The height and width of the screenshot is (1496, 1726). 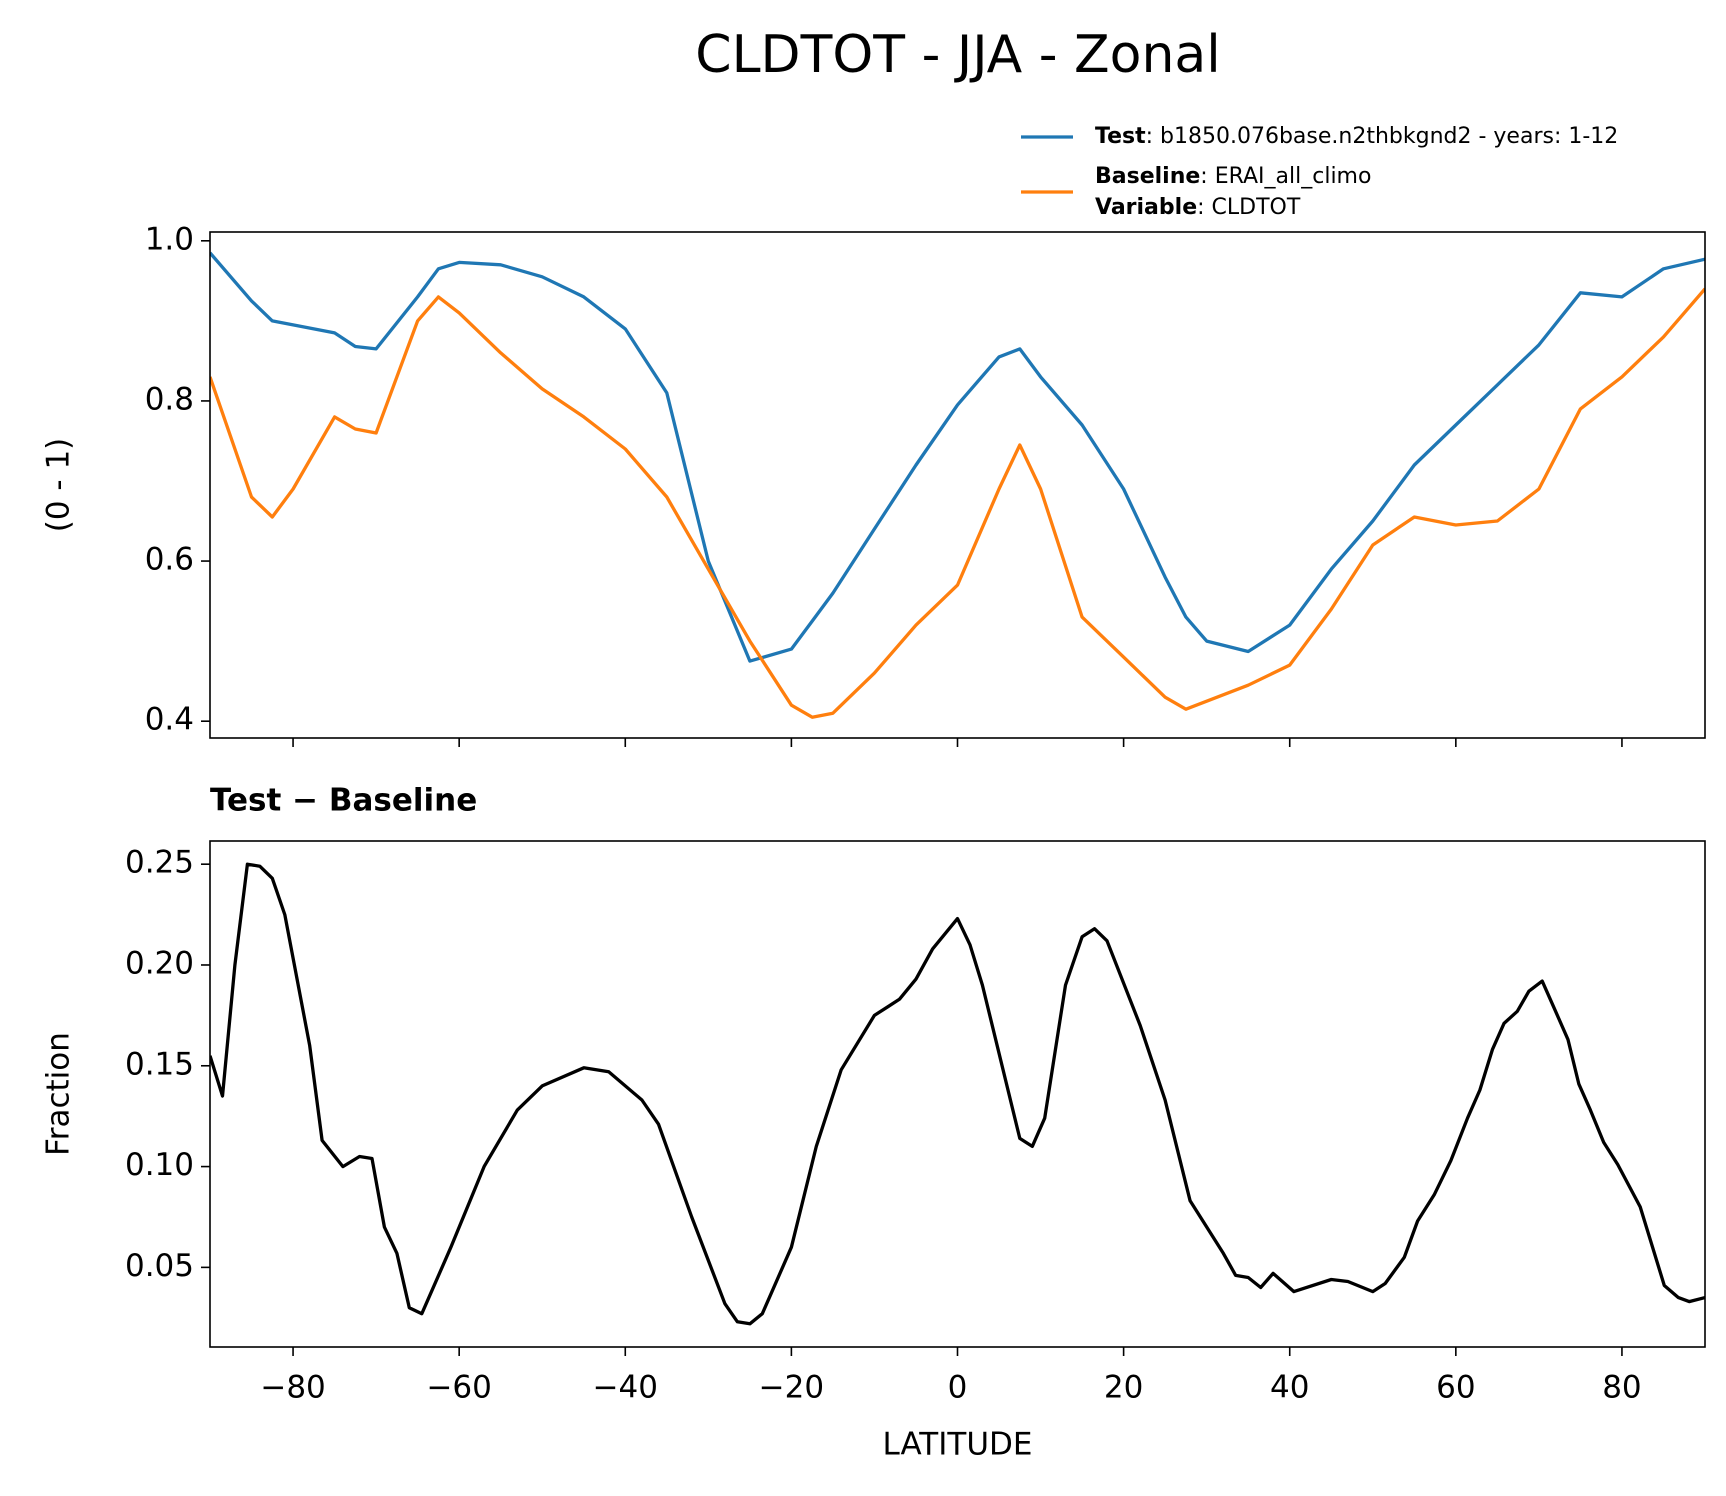 I want to click on x-axis-label: LATITUDE, so click(x=958, y=1445).